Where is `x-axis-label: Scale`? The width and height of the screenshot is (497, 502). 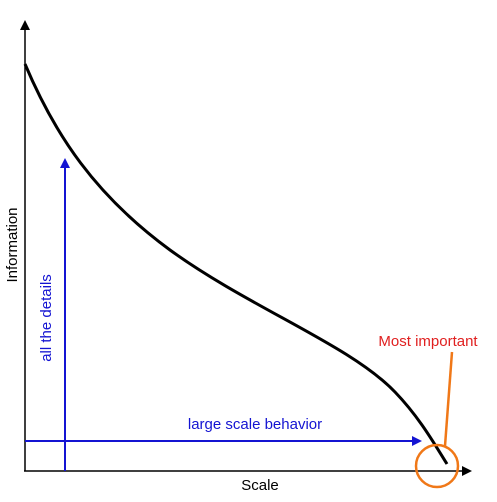 x-axis-label: Scale is located at coordinates (260, 485).